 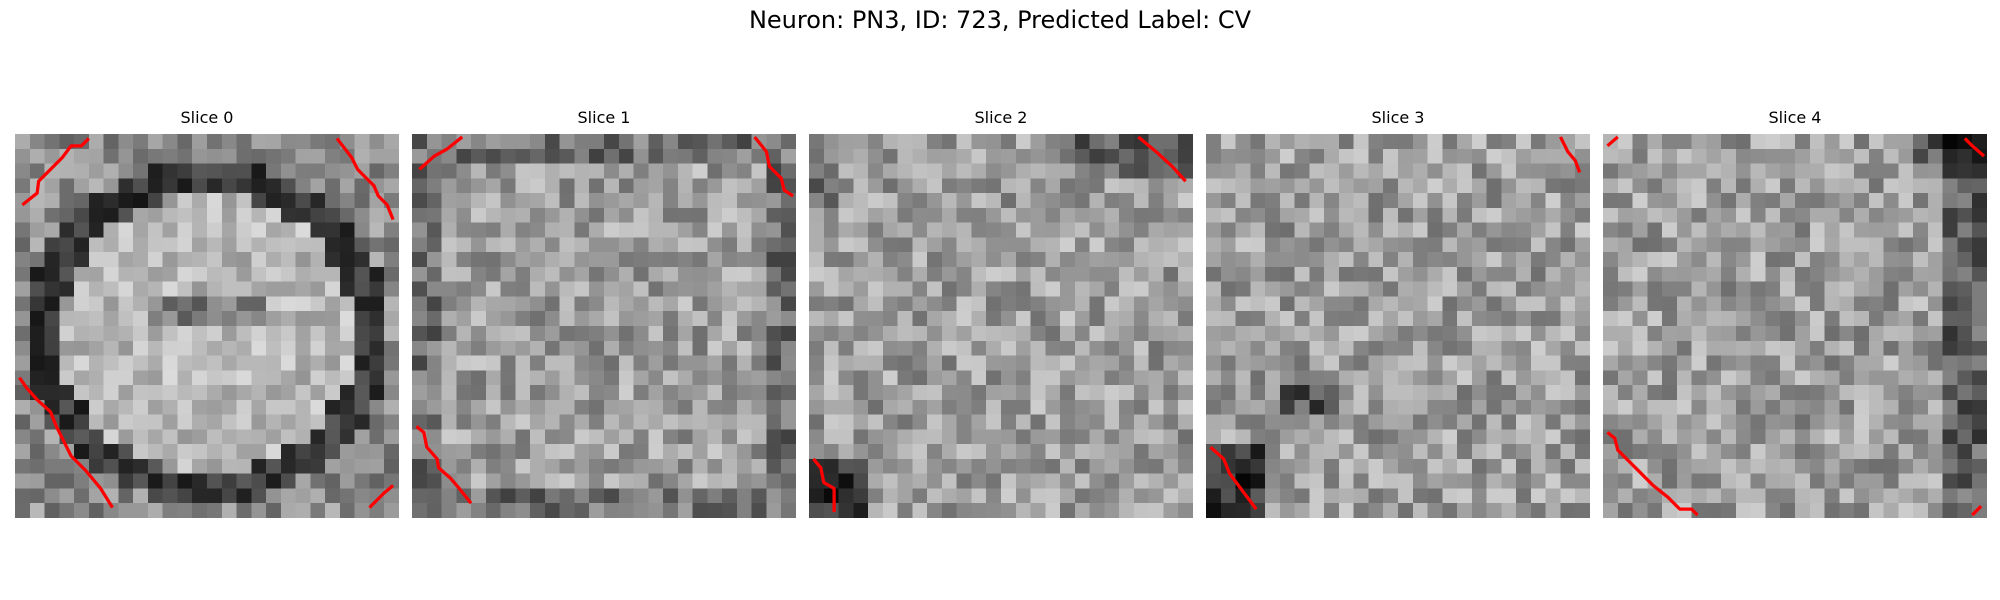 What do you see at coordinates (1795, 313) in the screenshot?
I see `slice-panel: Slice 4` at bounding box center [1795, 313].